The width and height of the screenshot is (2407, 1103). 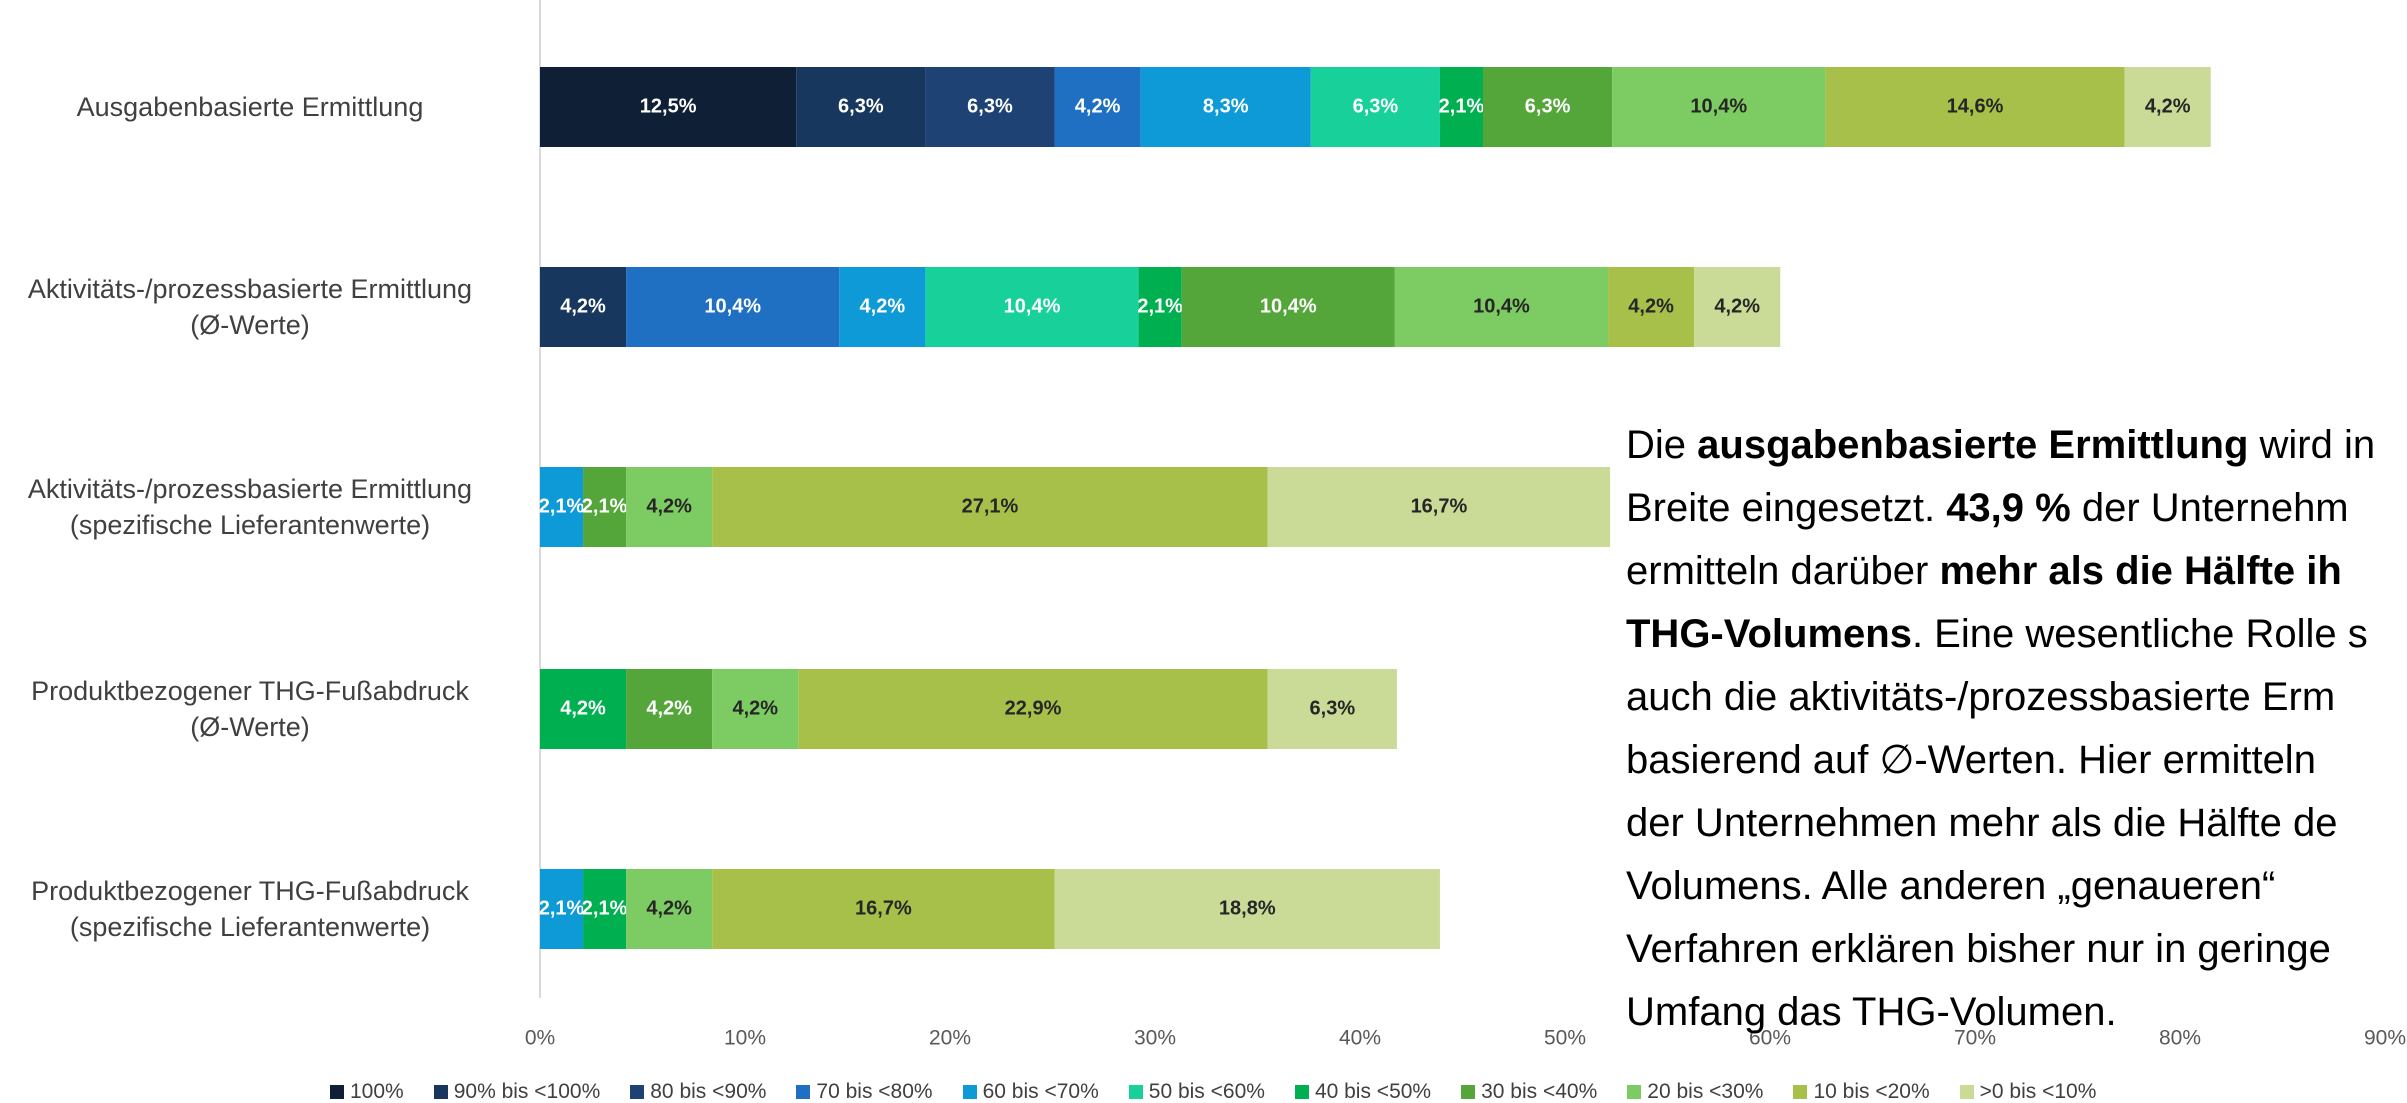 What do you see at coordinates (1982, 823) in the screenshot?
I see `annotation-text: der Unternehmen mehr als die Hälfte de` at bounding box center [1982, 823].